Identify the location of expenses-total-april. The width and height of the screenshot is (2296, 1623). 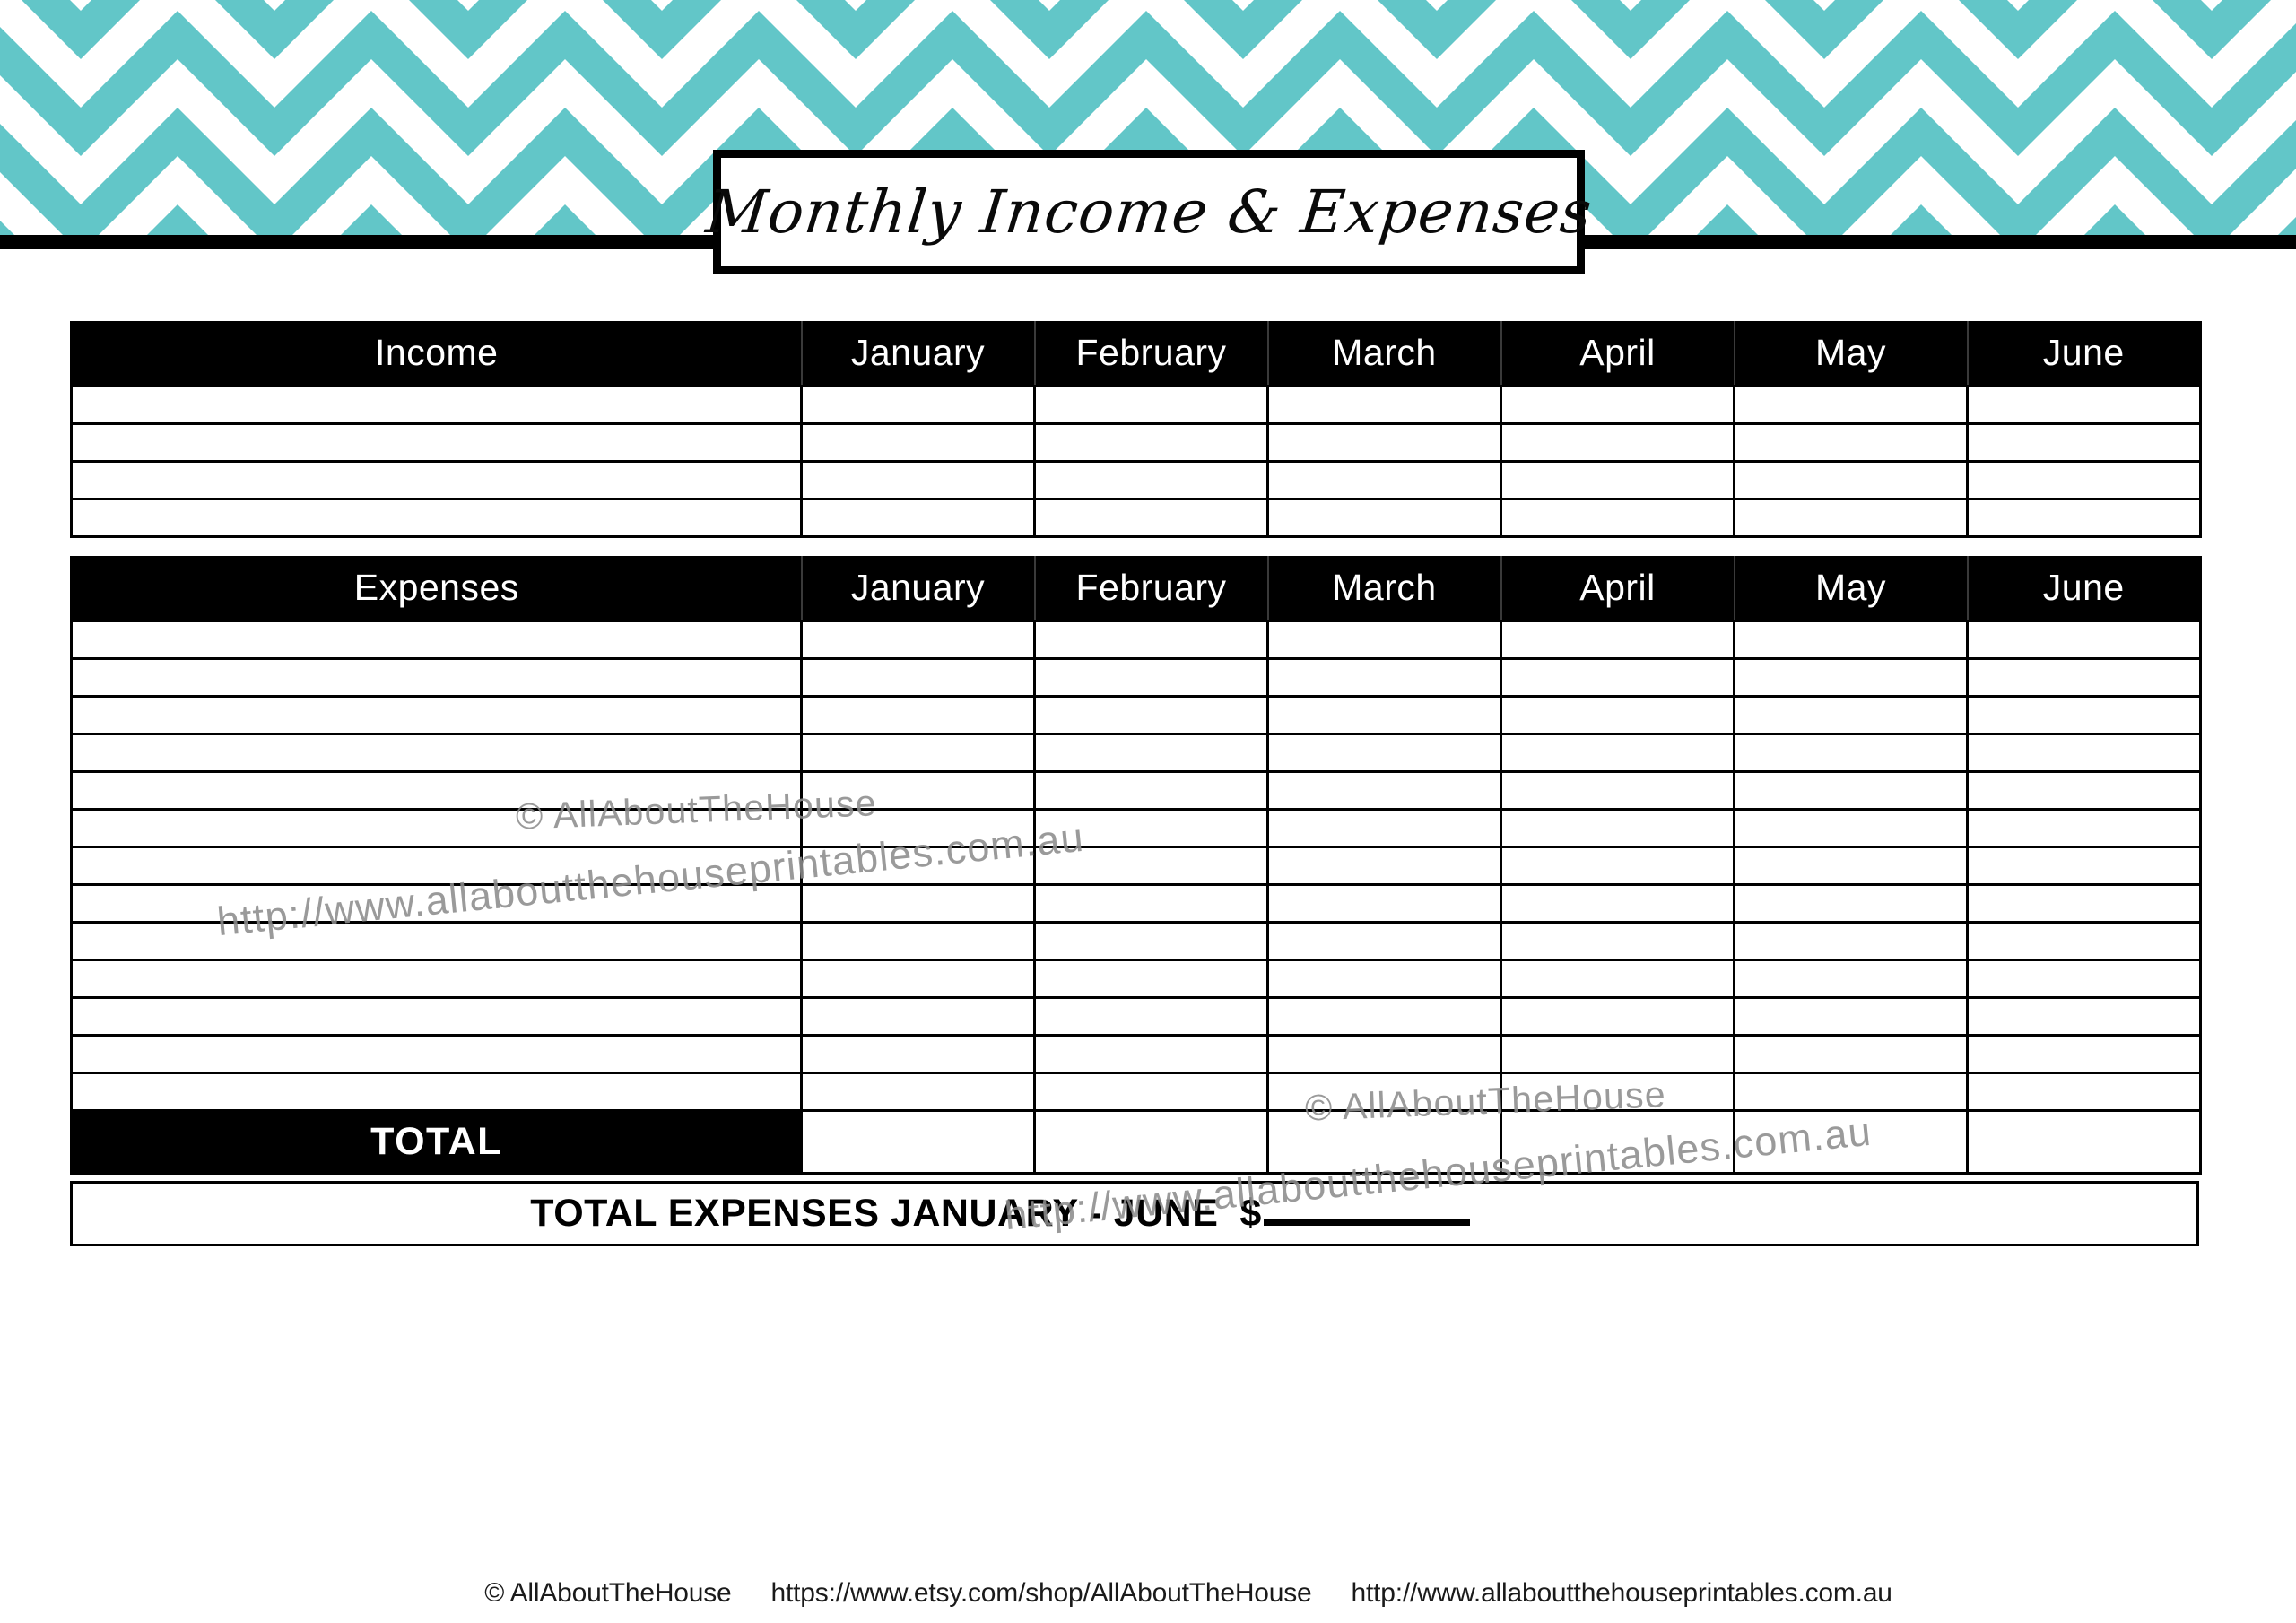
(1617, 1141).